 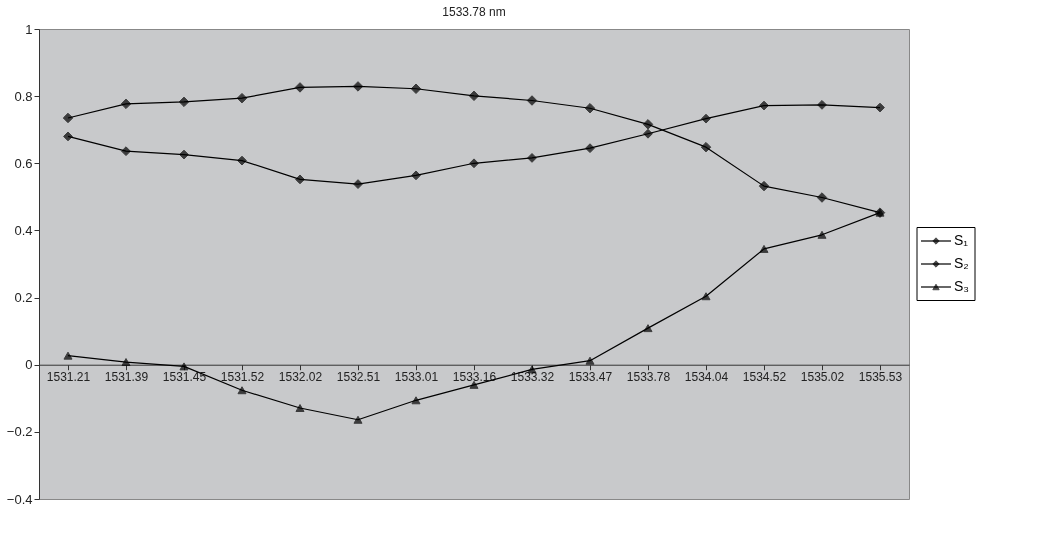 I want to click on x-tick-label: 1533.32, so click(x=532, y=377).